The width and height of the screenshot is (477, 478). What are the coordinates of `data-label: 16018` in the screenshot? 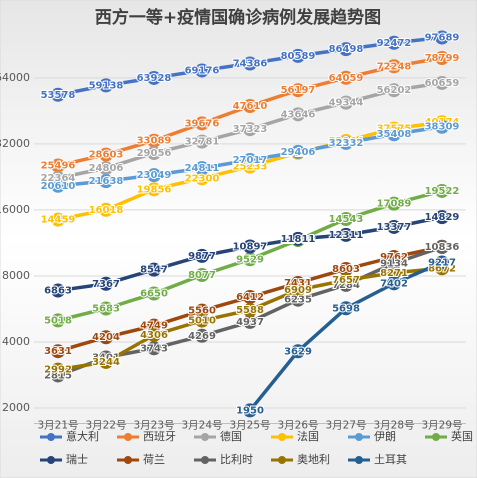 It's located at (106, 210).